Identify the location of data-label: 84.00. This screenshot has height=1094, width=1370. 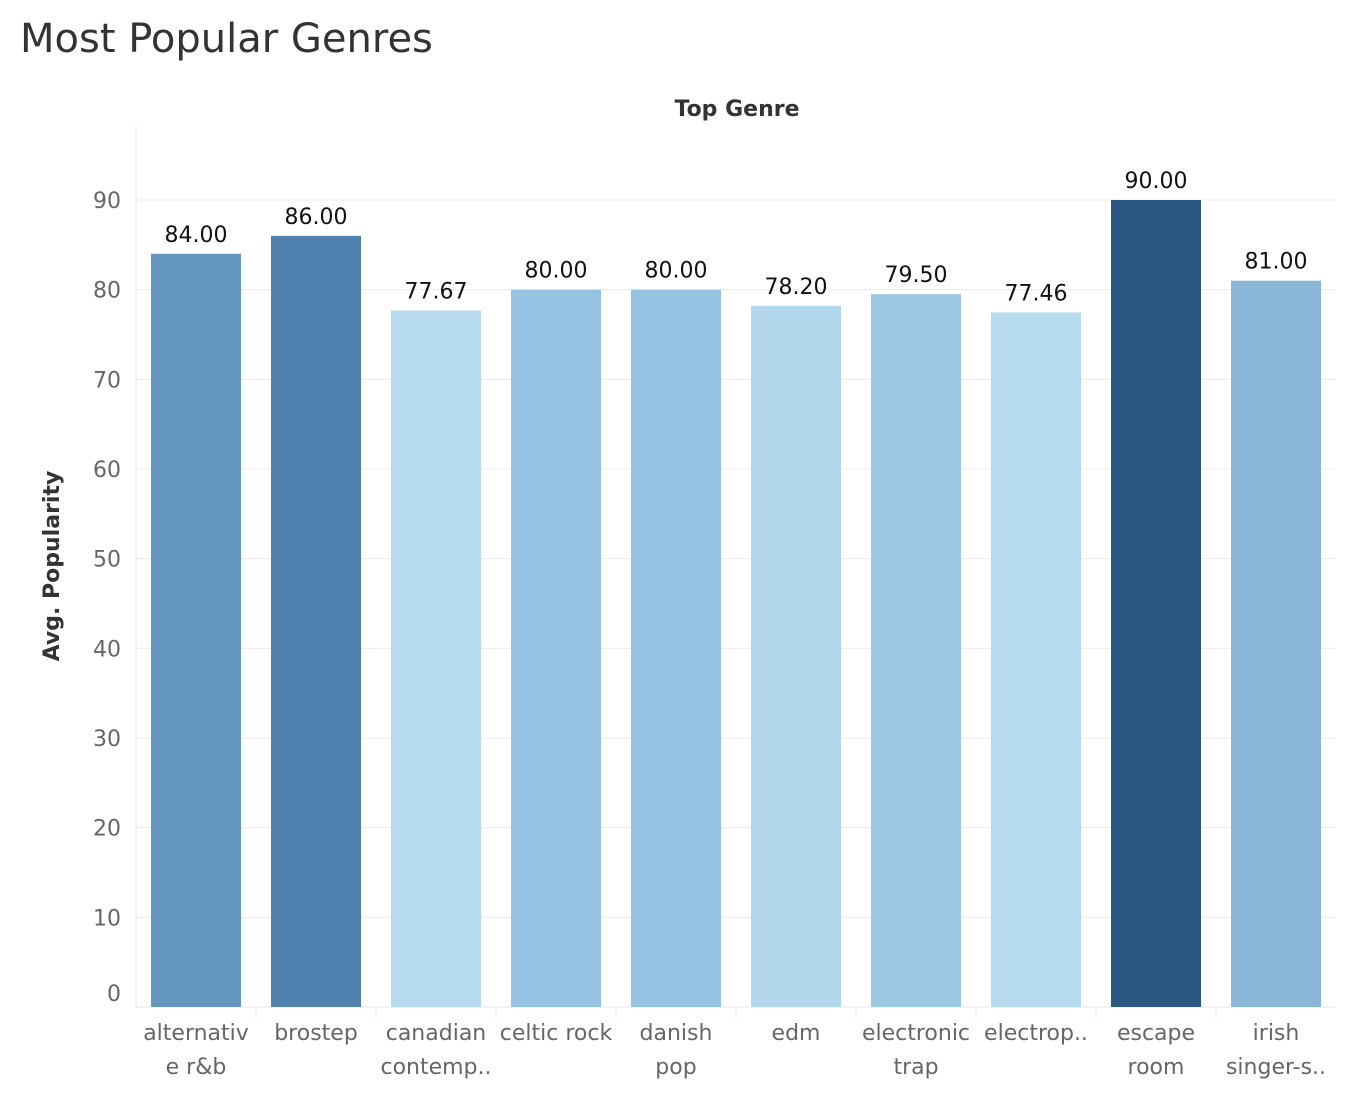
(196, 235).